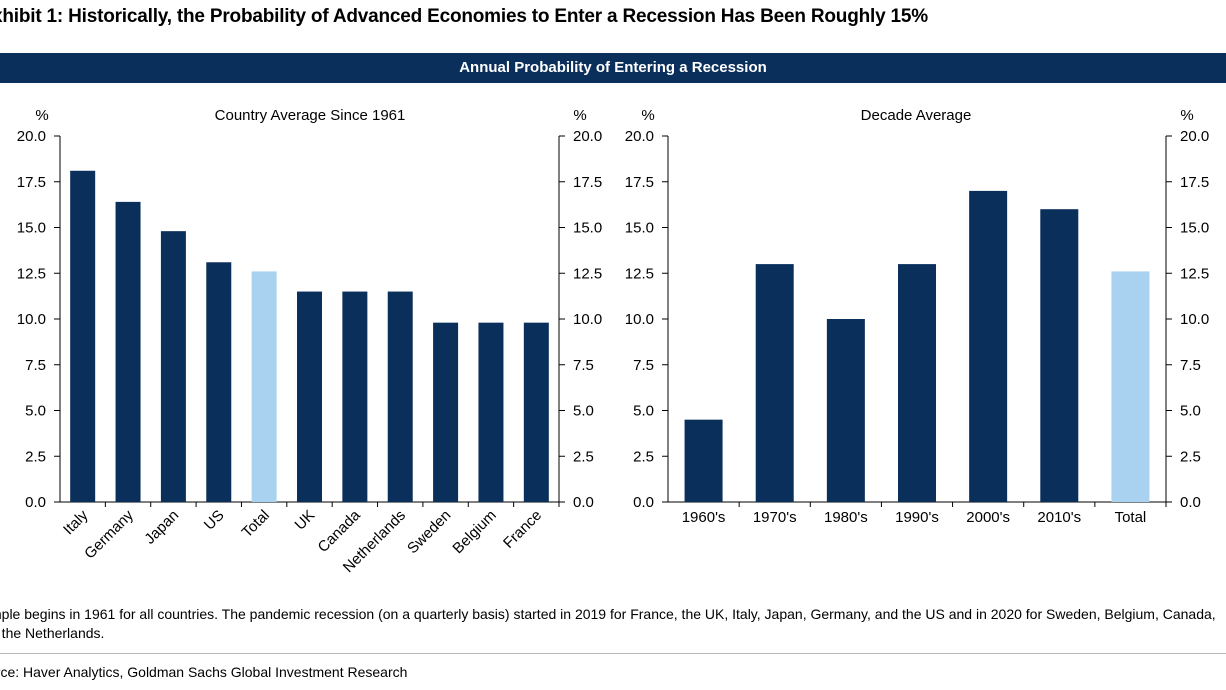 This screenshot has height=690, width=1226. What do you see at coordinates (639, 273) in the screenshot?
I see `decade-left-tick-label: 12.5` at bounding box center [639, 273].